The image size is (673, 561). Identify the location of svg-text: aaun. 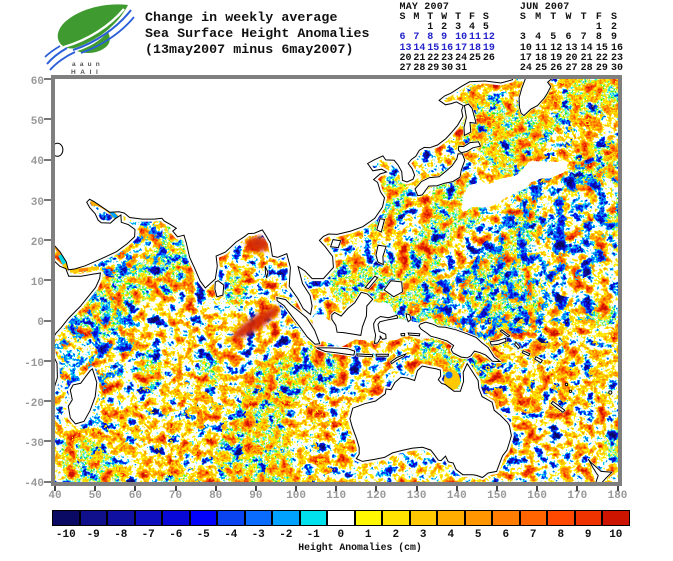
(88, 64).